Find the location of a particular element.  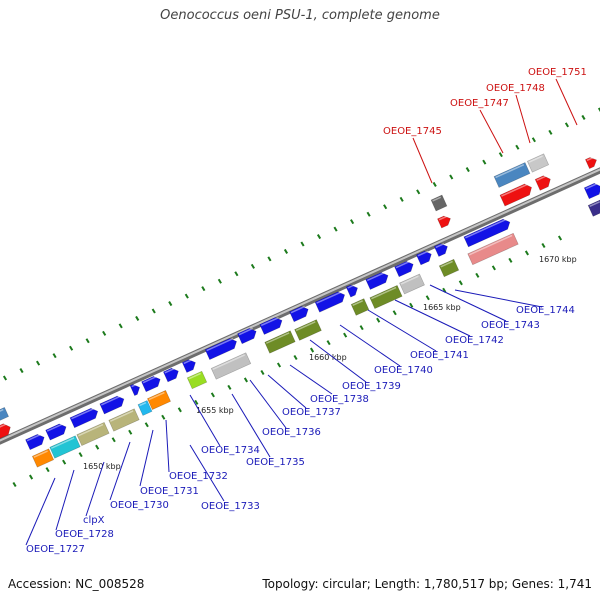

gene-label: OEOE_1738 is located at coordinates (339, 399).